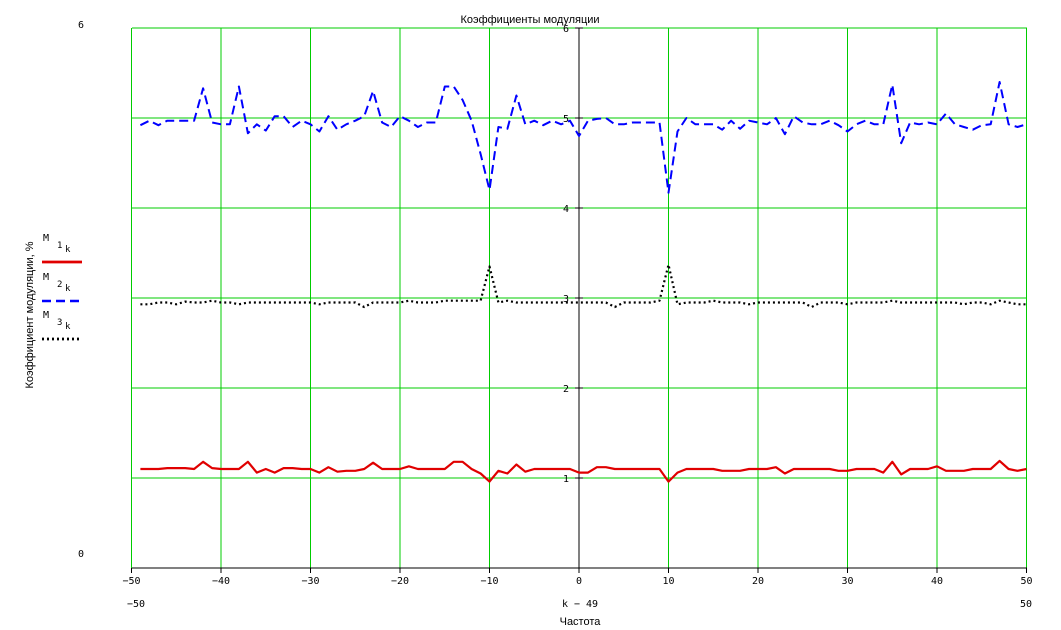  I want to click on legend-subscript: 3, so click(59, 323).